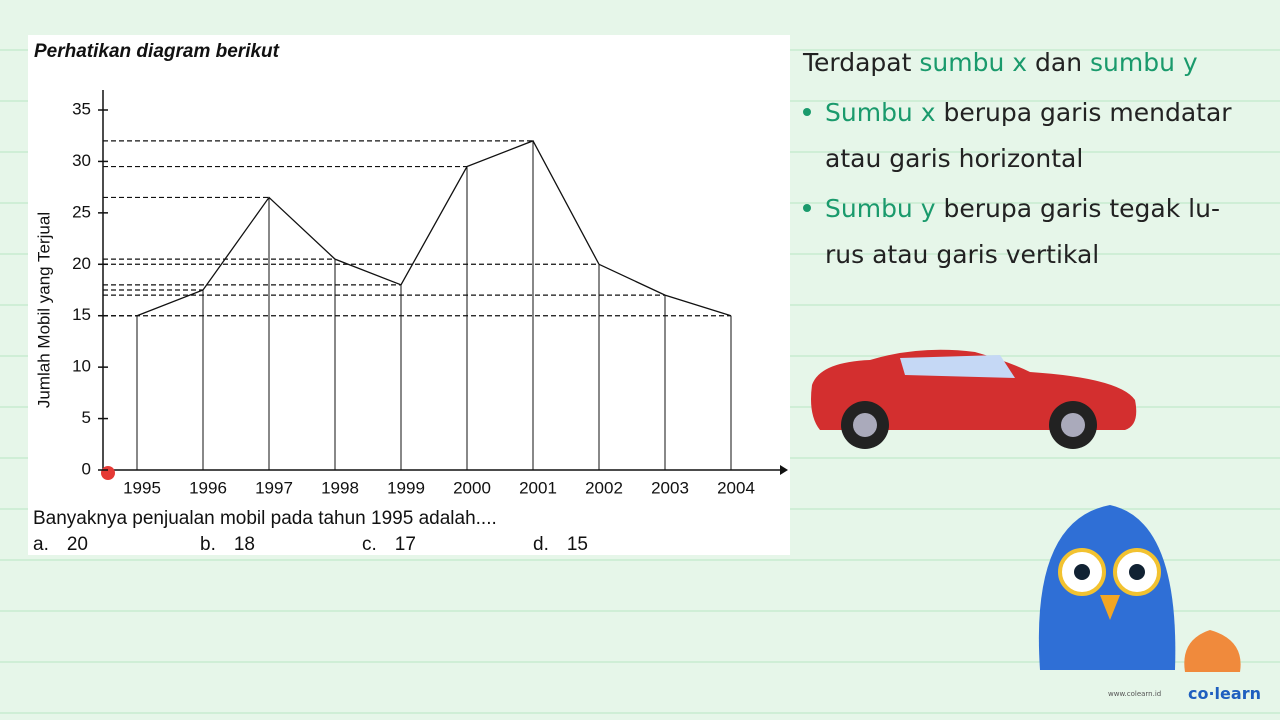 The image size is (1280, 720). What do you see at coordinates (81, 314) in the screenshot?
I see `y-tick-label: 15` at bounding box center [81, 314].